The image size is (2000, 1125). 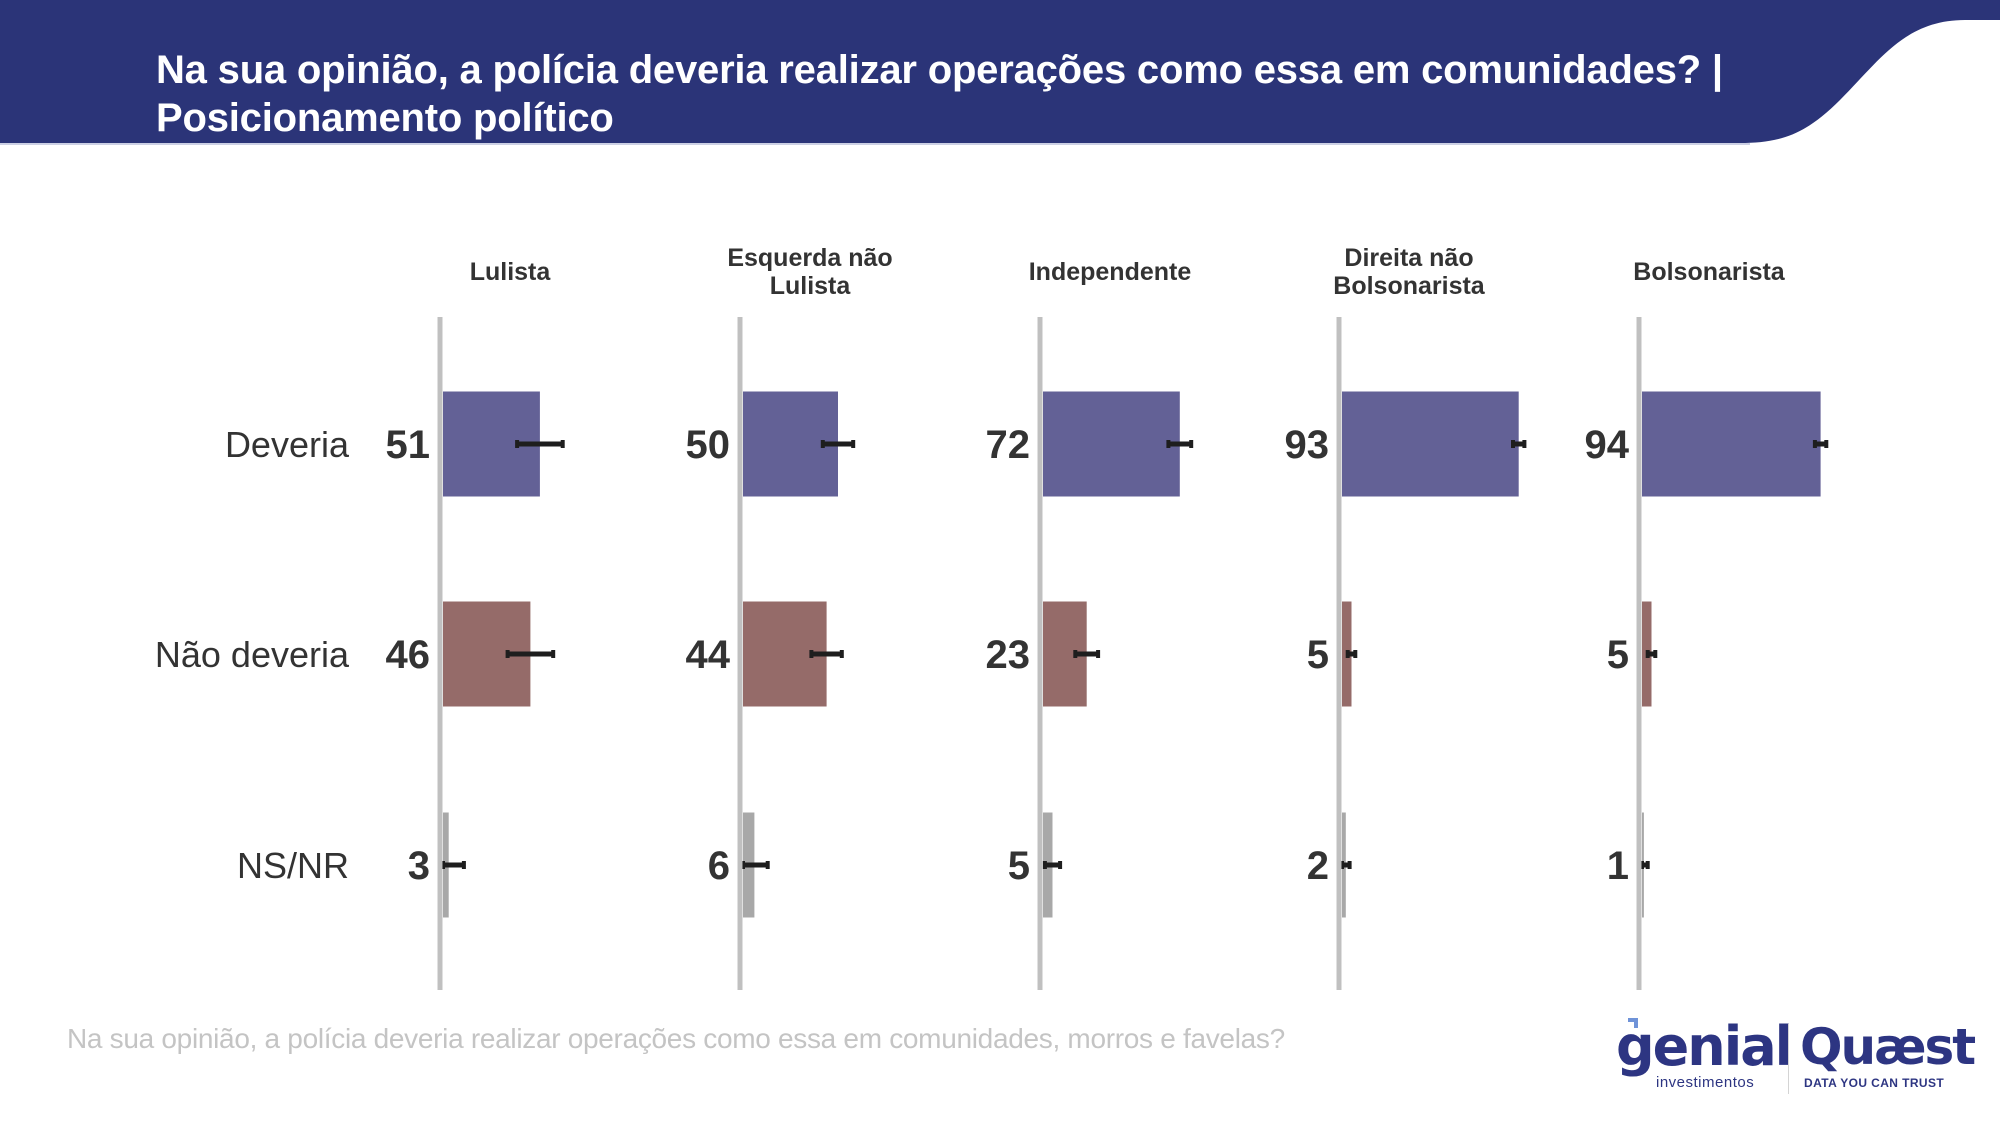 I want to click on category-label: NS/NR, so click(x=293, y=865).